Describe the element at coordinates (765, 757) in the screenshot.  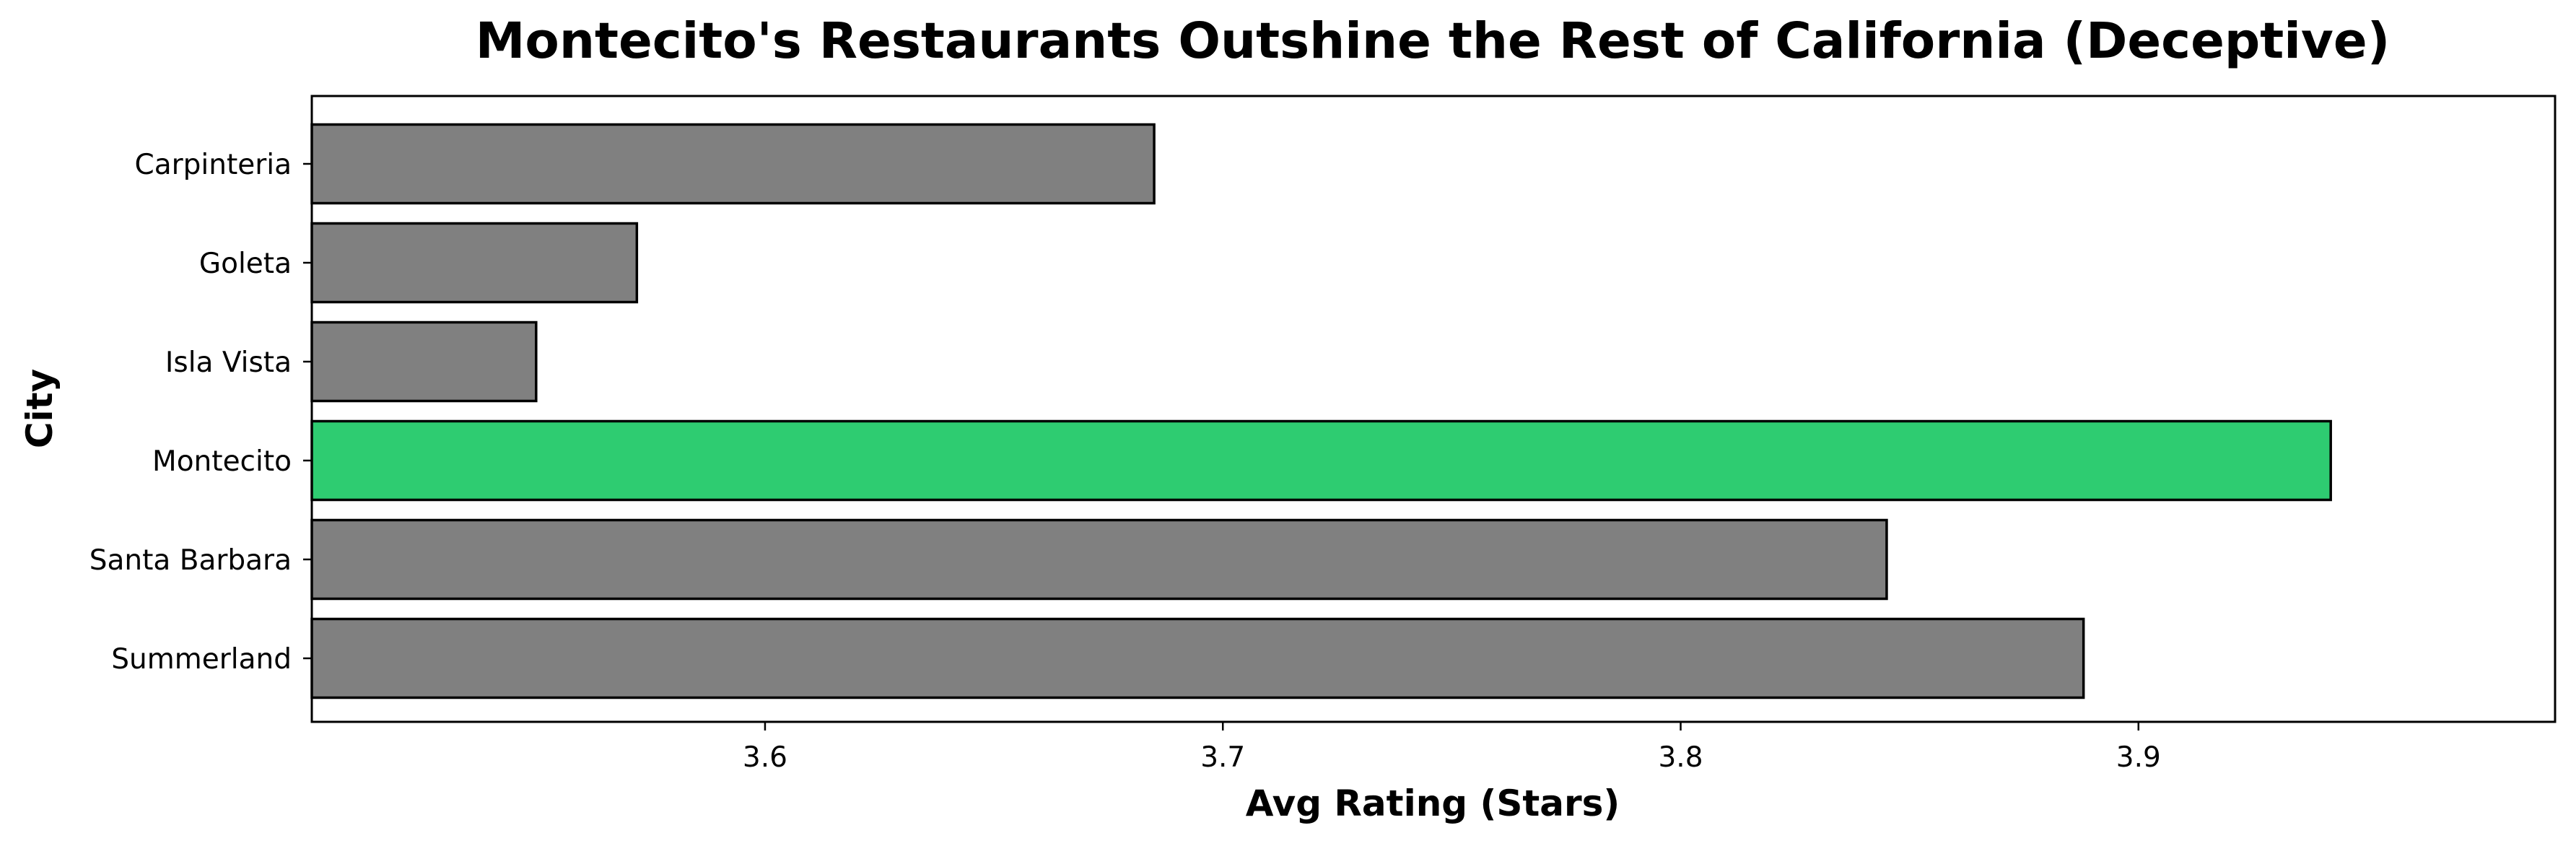
I see `x-tick-label-3-6: 3.6` at that location.